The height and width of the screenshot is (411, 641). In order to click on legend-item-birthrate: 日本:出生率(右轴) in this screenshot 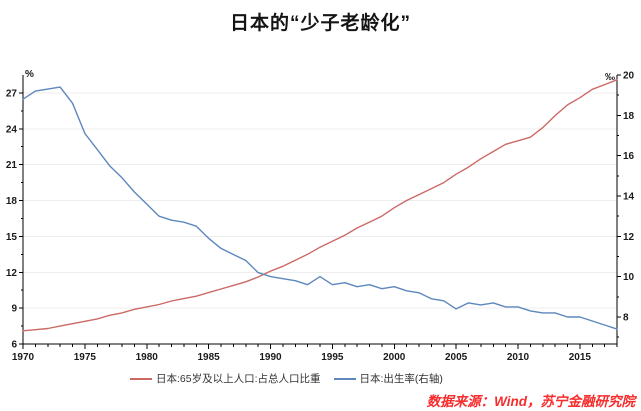, I will do `click(388, 378)`.